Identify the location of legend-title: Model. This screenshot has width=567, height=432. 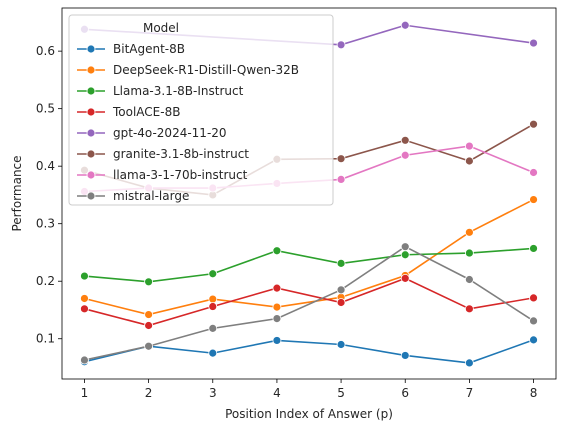
(161, 28).